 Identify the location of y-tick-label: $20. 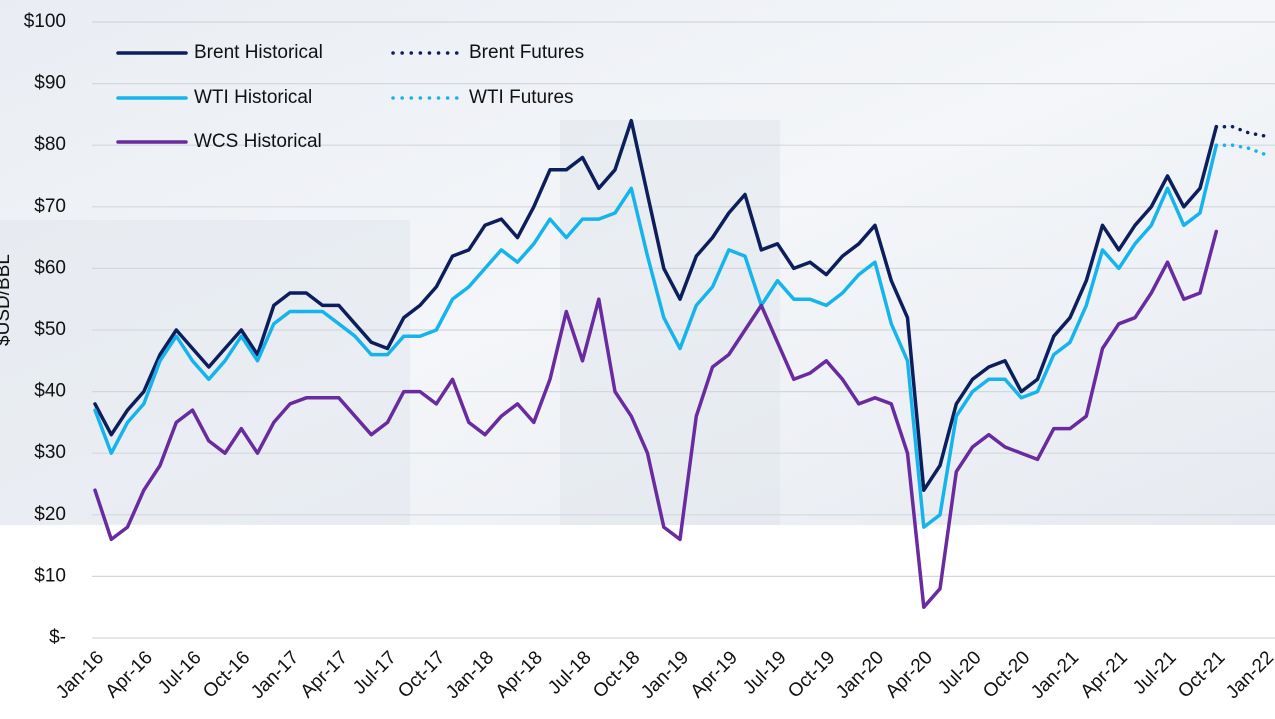
(50, 514).